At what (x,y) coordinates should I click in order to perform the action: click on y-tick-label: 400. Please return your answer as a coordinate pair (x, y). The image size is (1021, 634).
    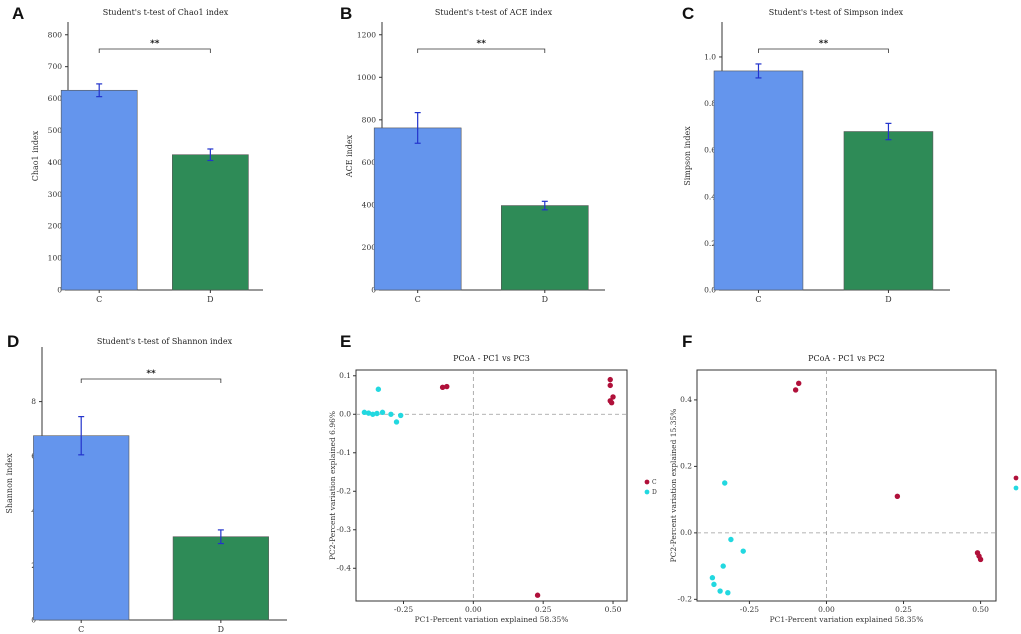
    Looking at the image, I should click on (369, 204).